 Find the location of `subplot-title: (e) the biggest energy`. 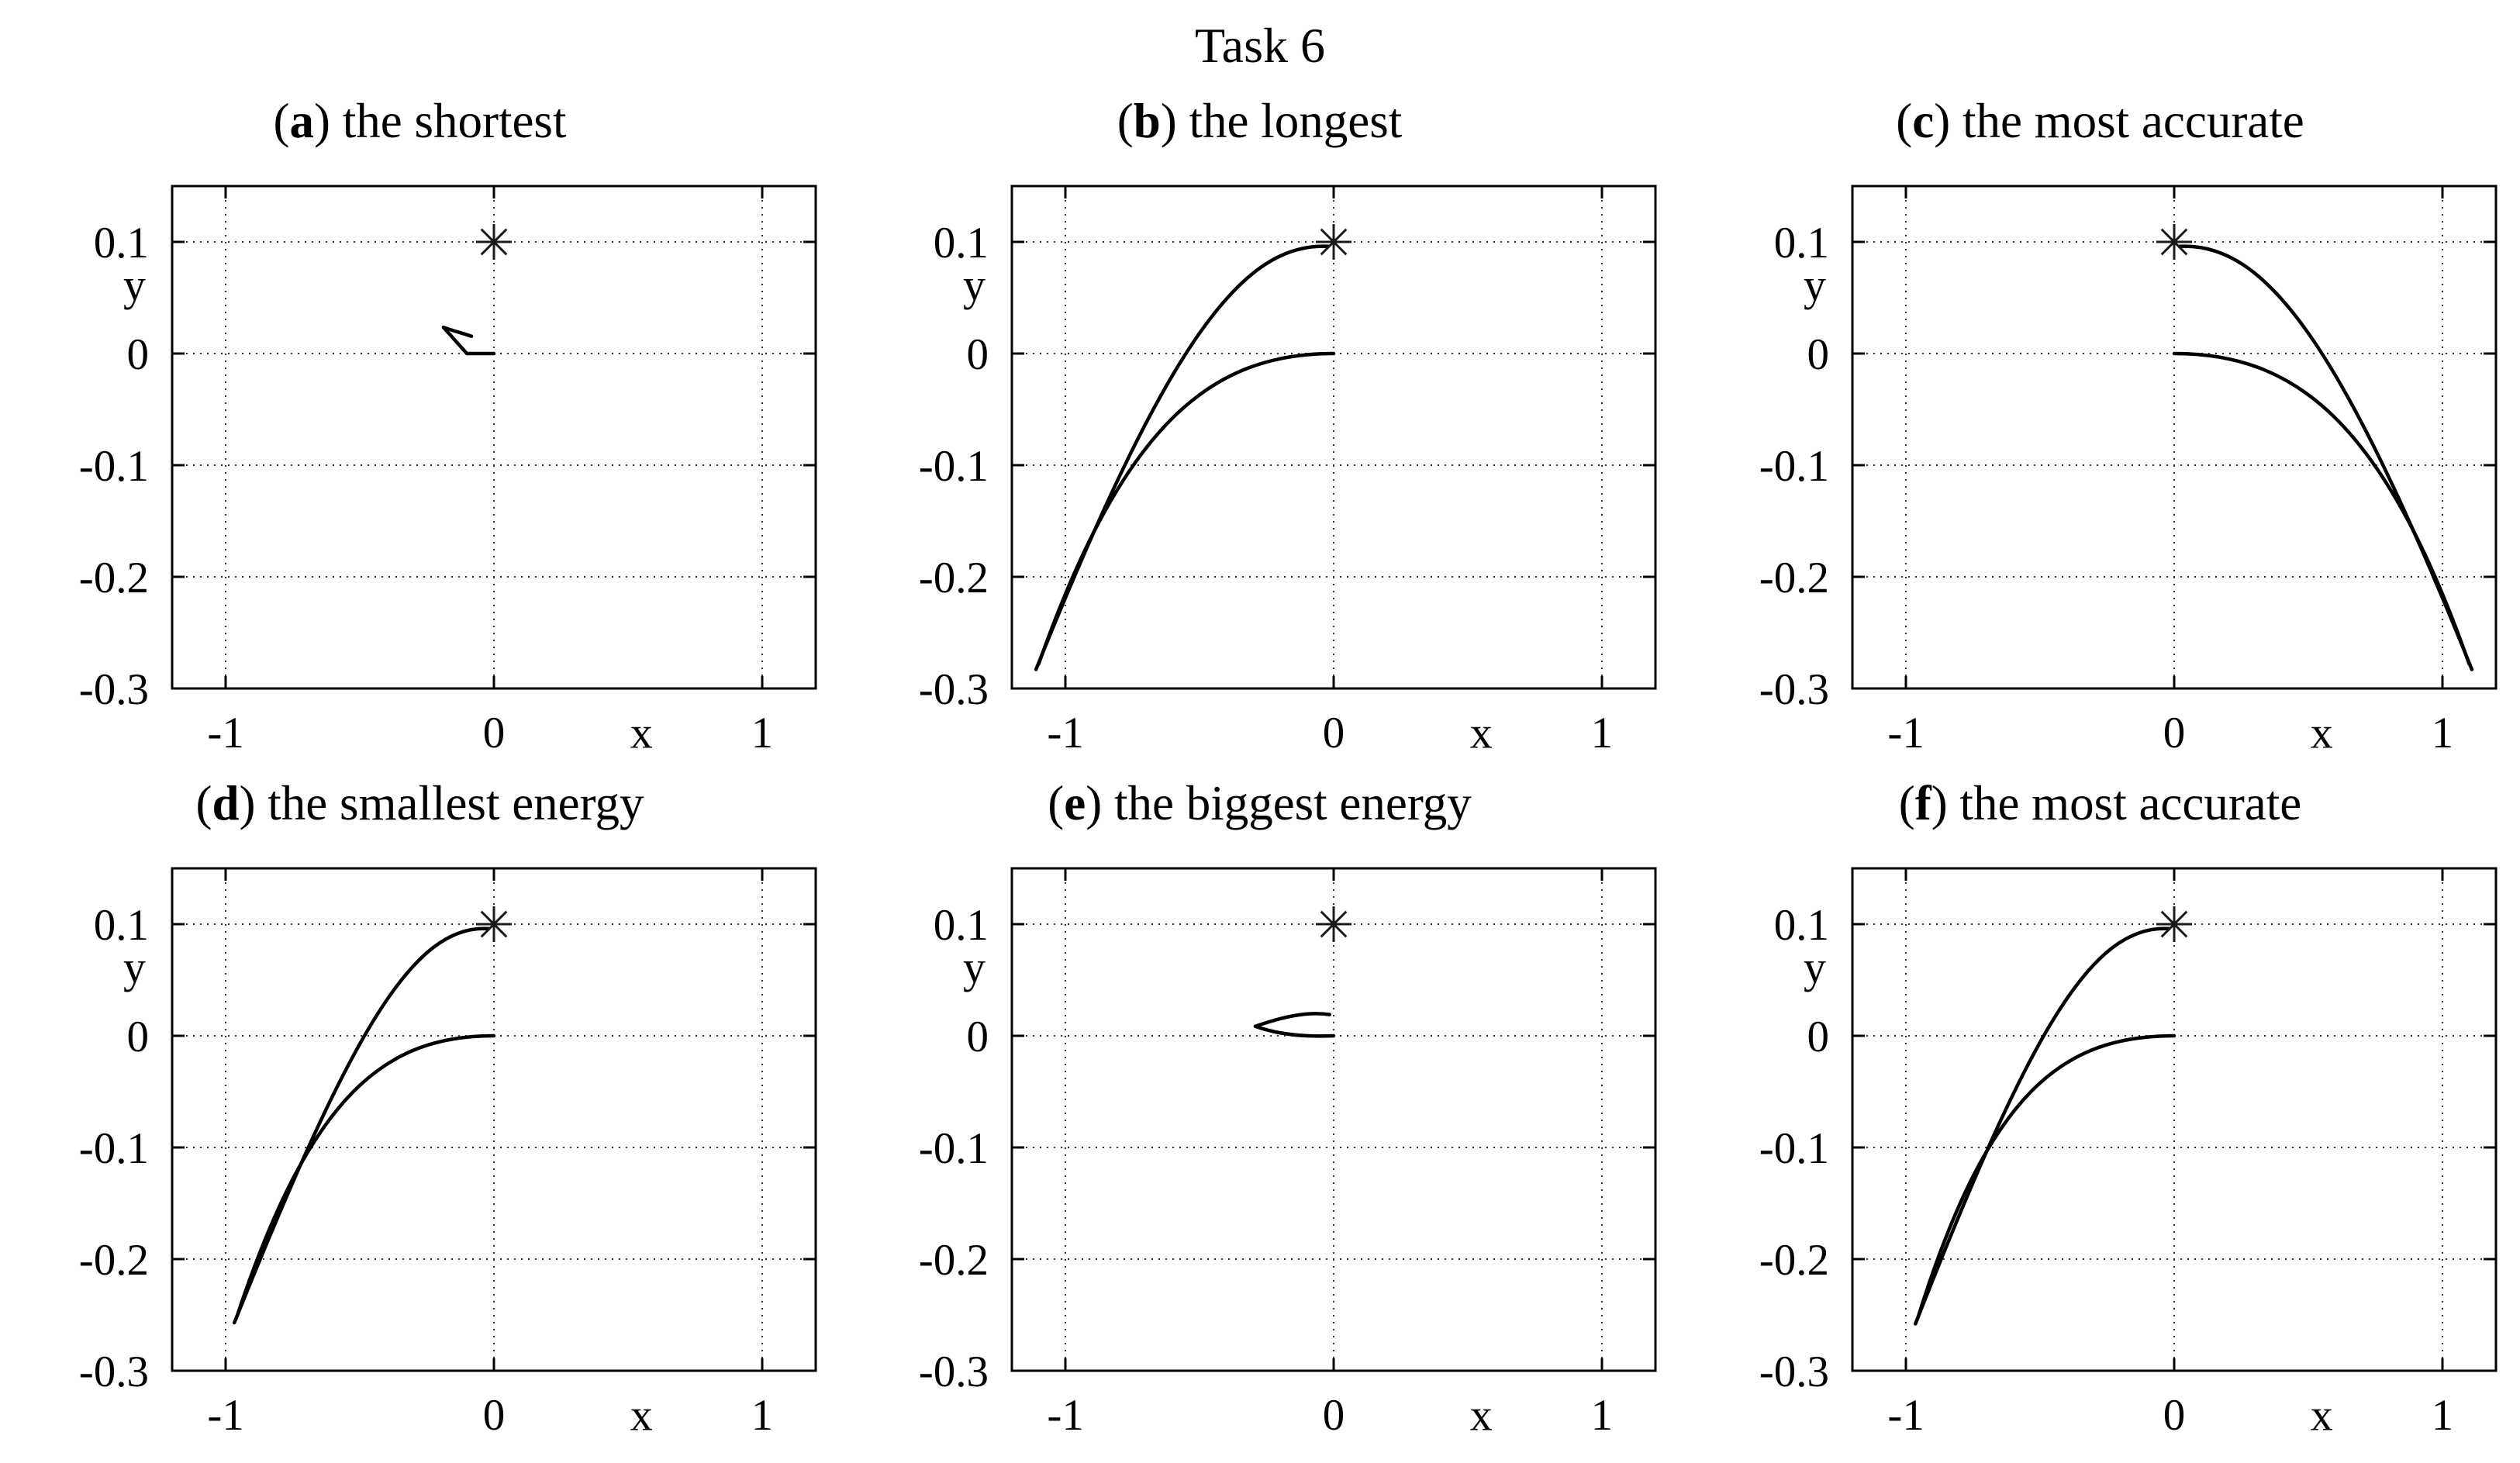

subplot-title: (e) the biggest energy is located at coordinates (1259, 803).